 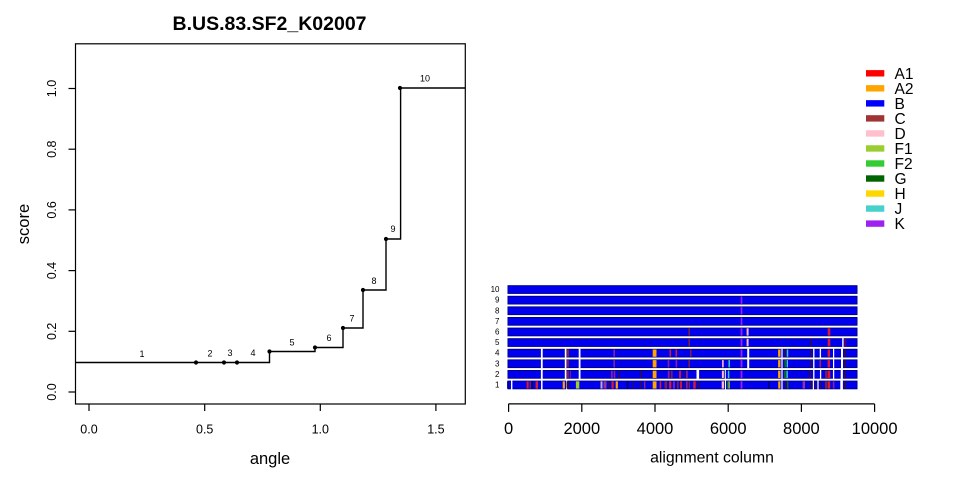 I want to click on svg-text: H, so click(x=900, y=194).